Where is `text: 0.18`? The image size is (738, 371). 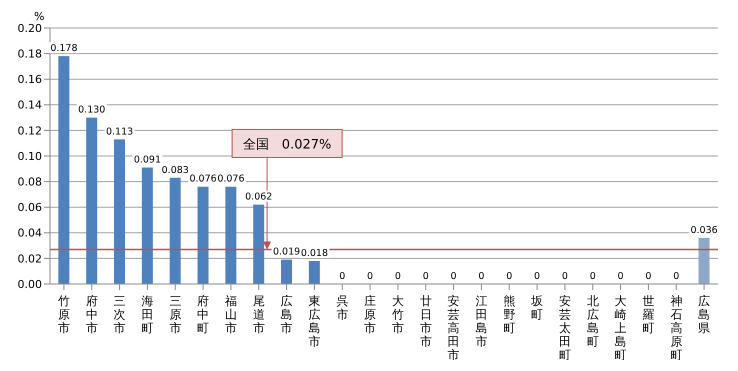 text: 0.18 is located at coordinates (30, 54).